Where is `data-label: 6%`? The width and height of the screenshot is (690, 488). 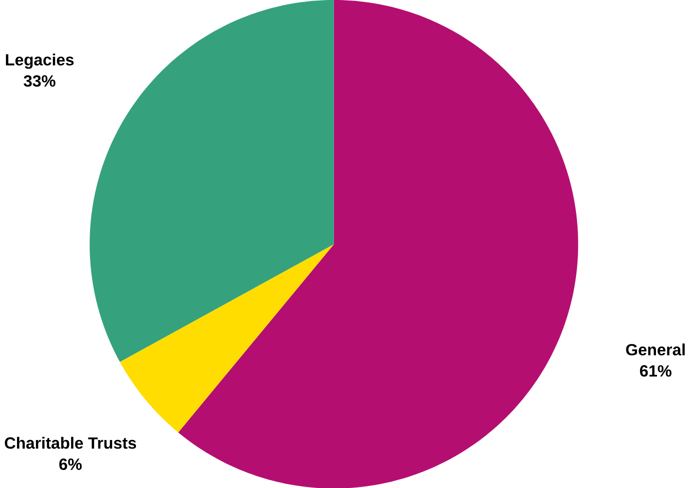 data-label: 6% is located at coordinates (70, 464).